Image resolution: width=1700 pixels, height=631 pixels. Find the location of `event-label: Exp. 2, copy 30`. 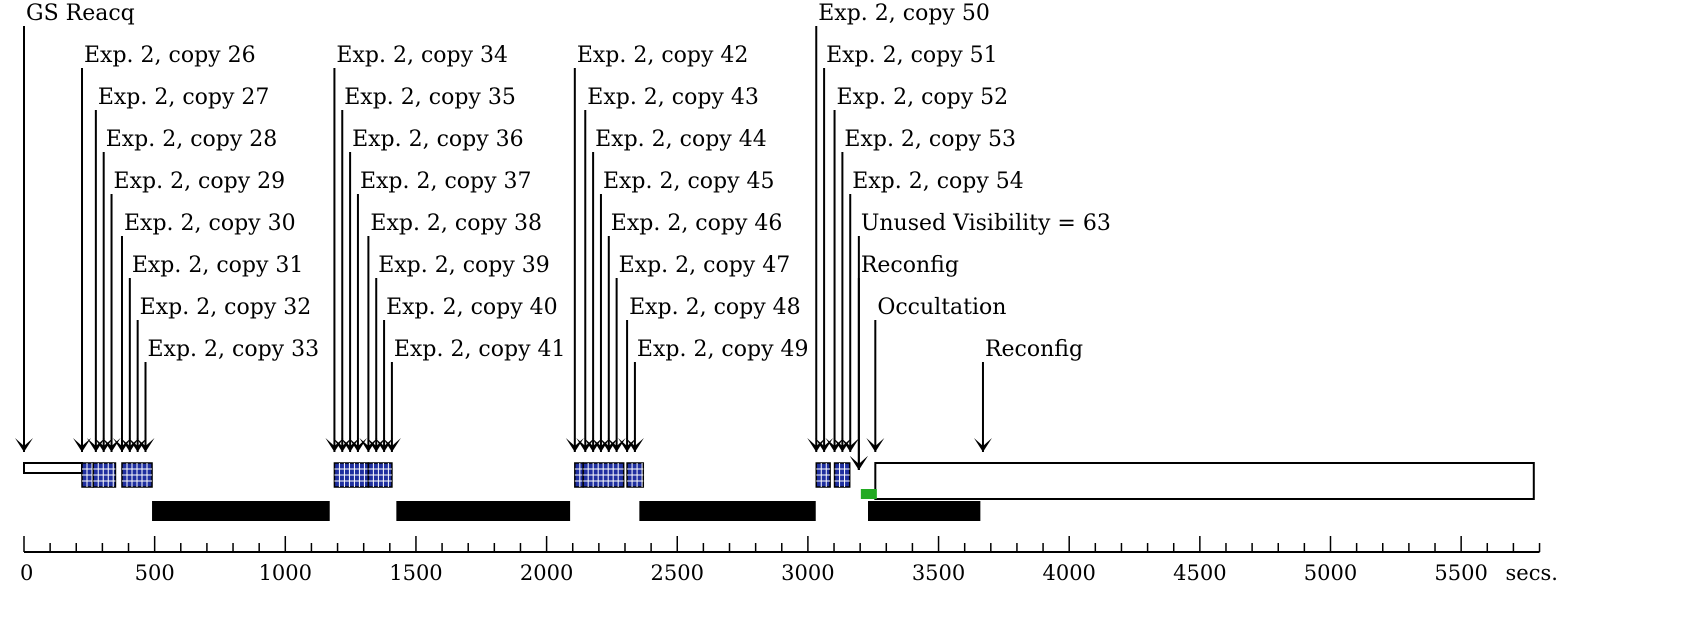

event-label: Exp. 2, copy 30 is located at coordinates (210, 223).